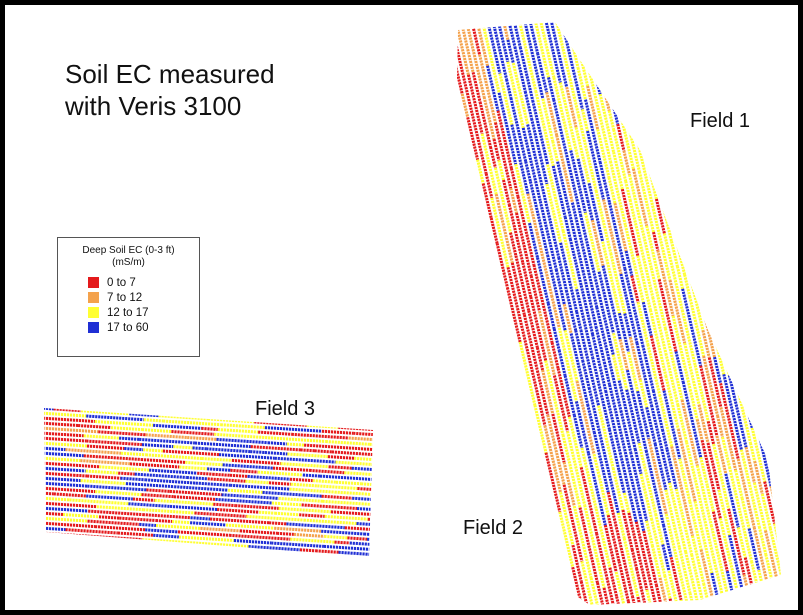 This screenshot has width=803, height=615. What do you see at coordinates (285, 409) in the screenshot?
I see `field-3-label: Field 3` at bounding box center [285, 409].